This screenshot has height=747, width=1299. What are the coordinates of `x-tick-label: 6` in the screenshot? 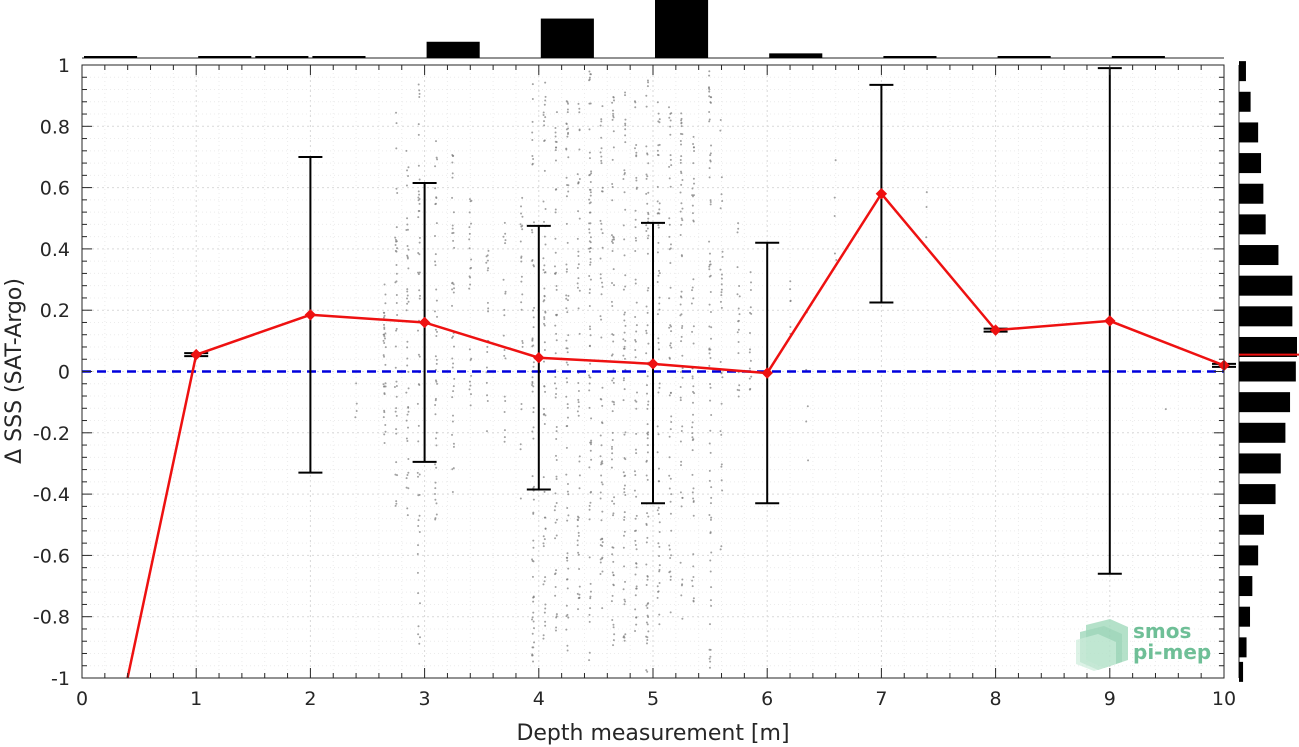 It's located at (767, 699).